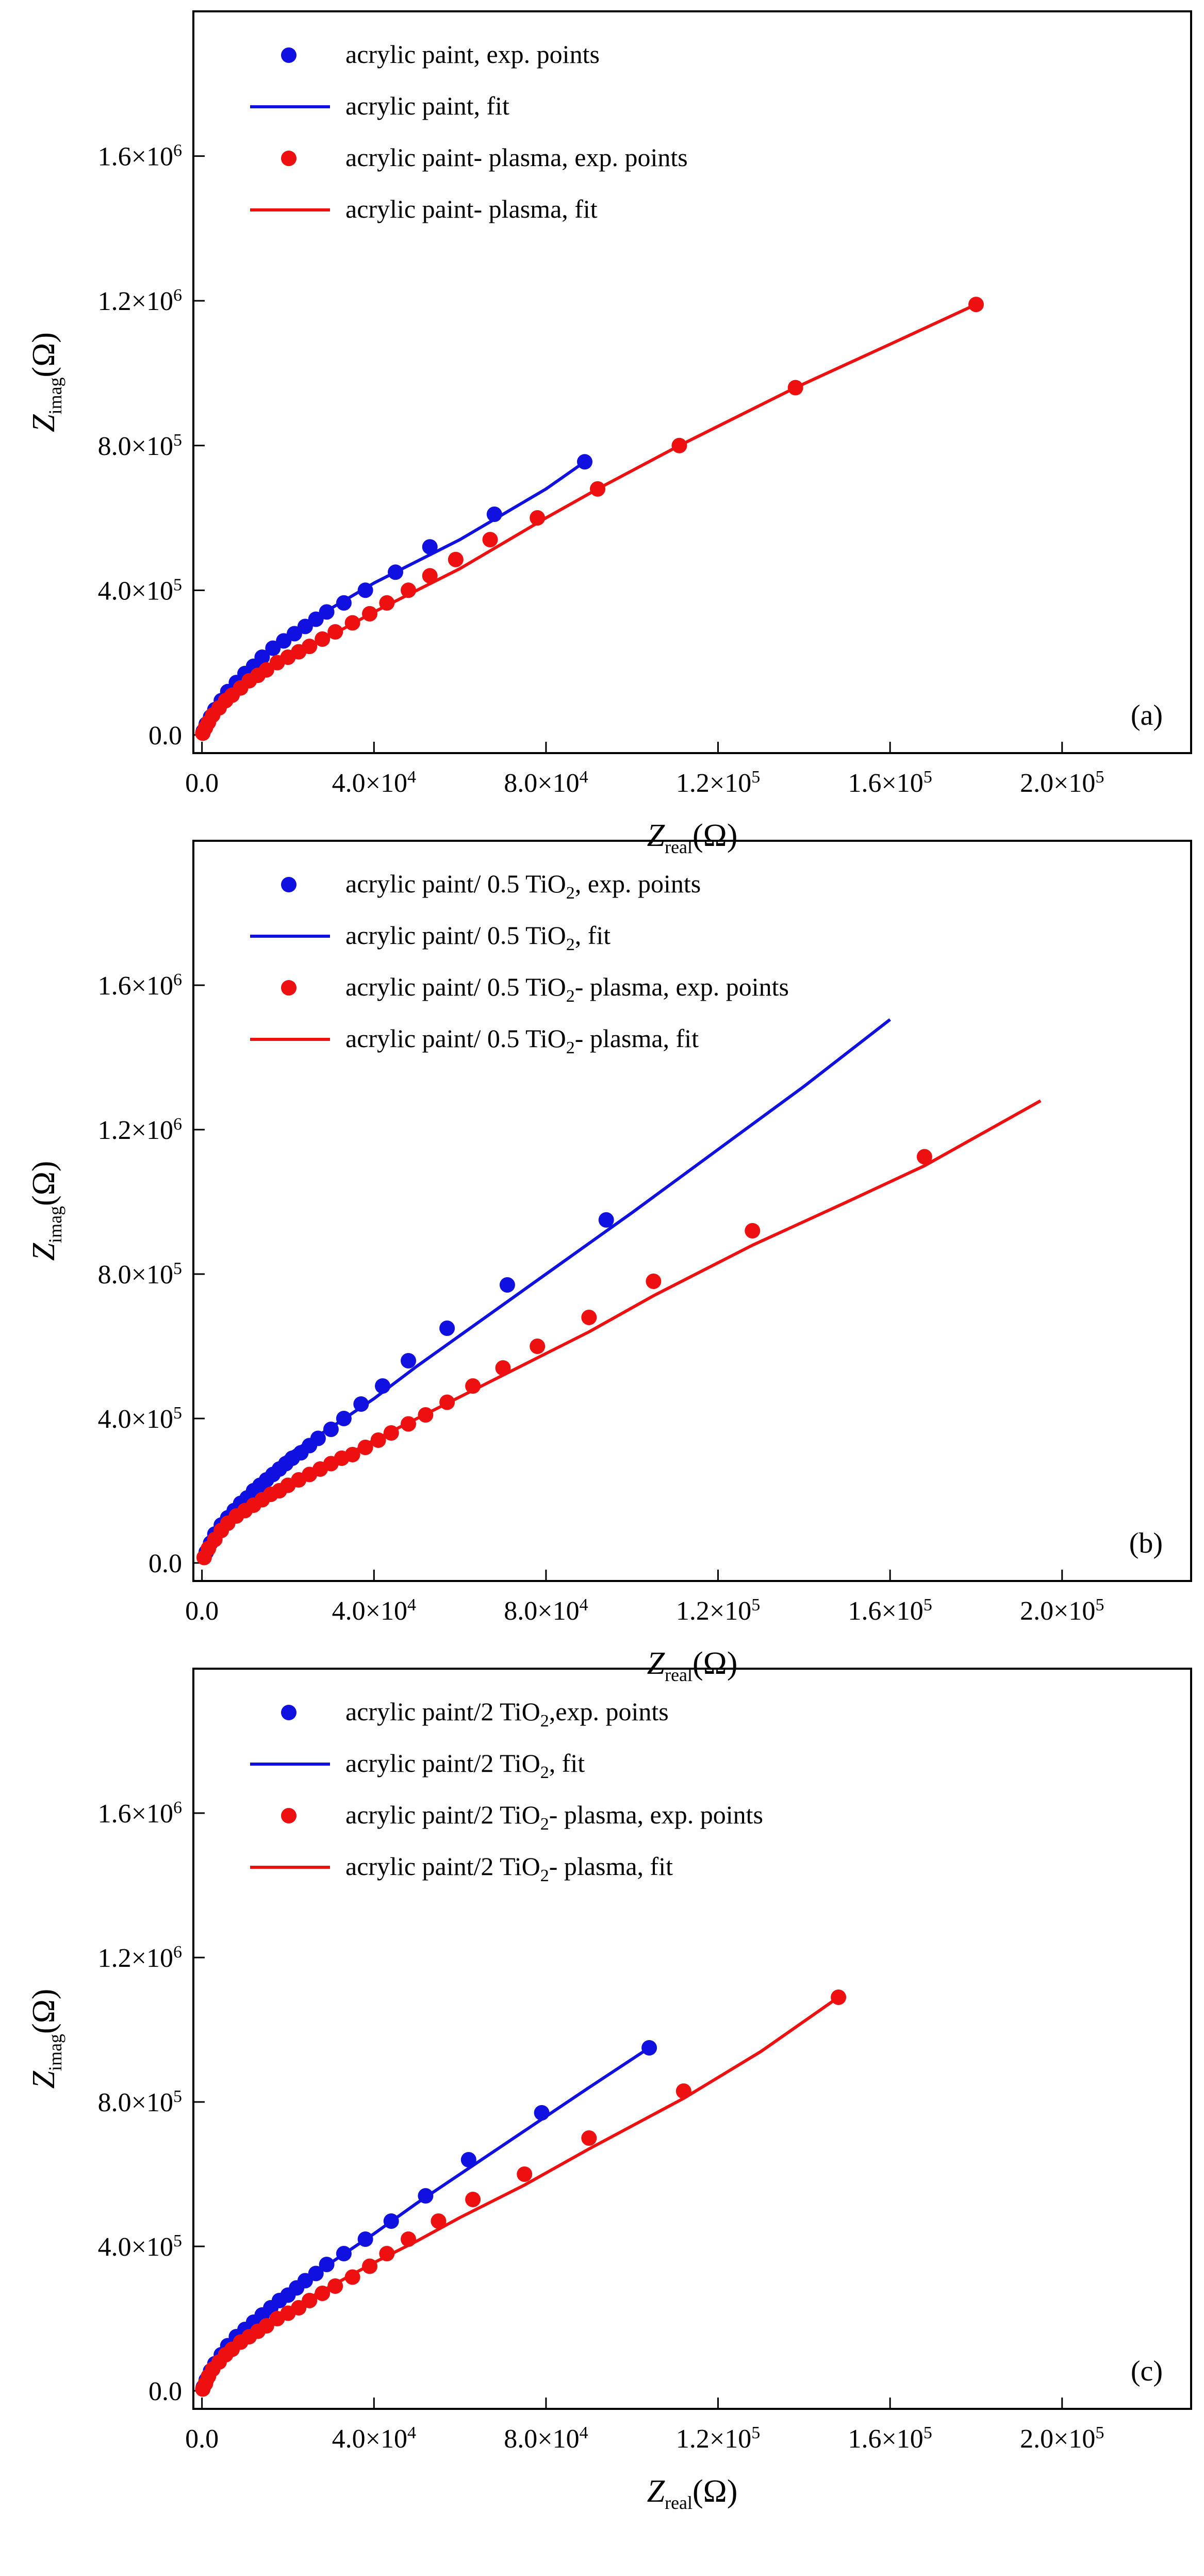 The width and height of the screenshot is (1204, 2576). I want to click on legend-label: acrylic paint, exp. points, so click(472, 55).